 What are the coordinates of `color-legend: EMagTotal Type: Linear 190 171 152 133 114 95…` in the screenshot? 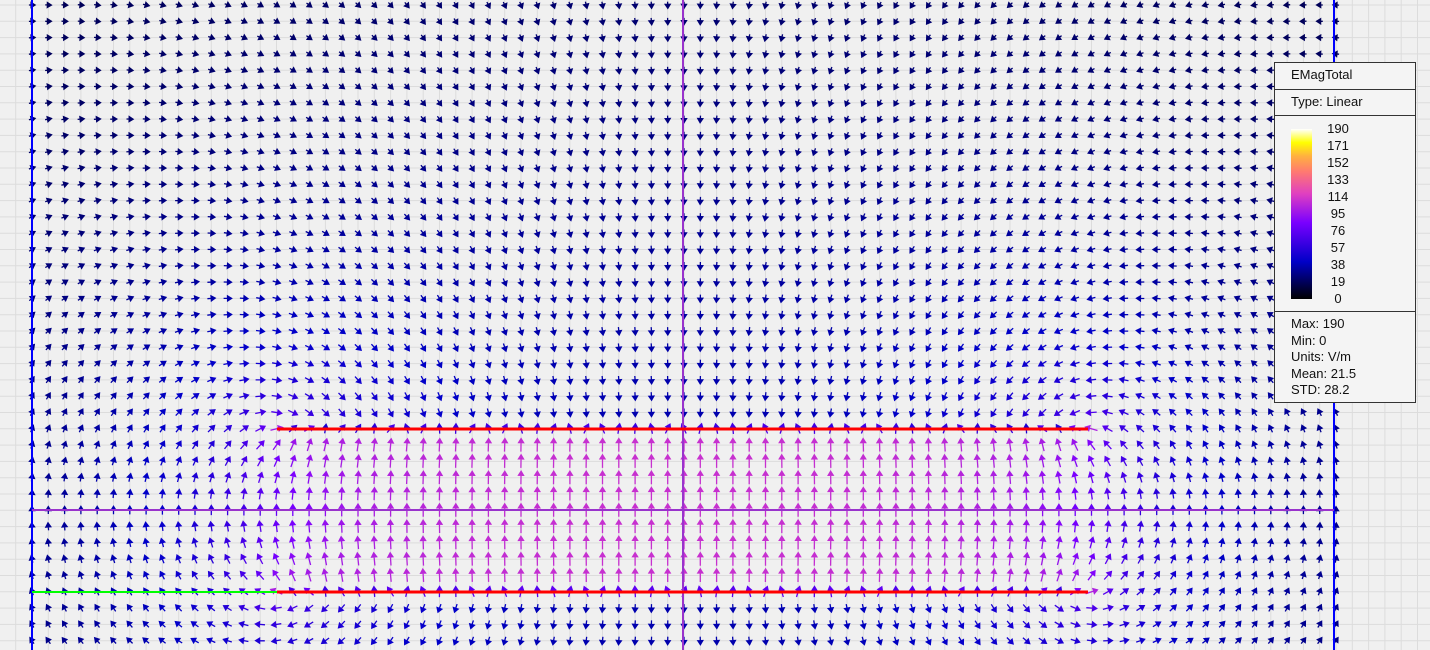 It's located at (1345, 232).